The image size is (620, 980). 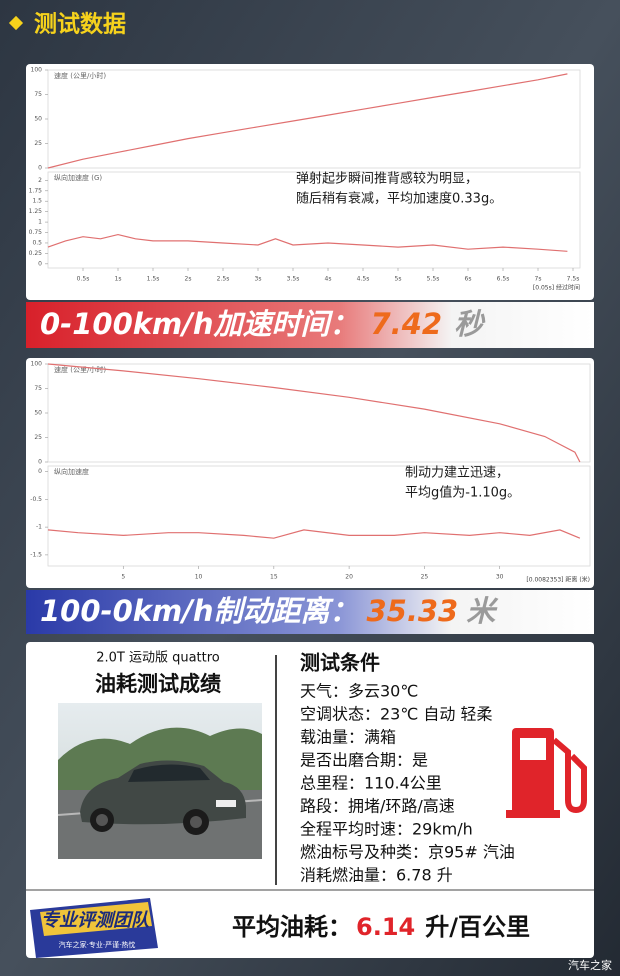 I want to click on y-tick-label: 0.75, so click(x=36, y=232).